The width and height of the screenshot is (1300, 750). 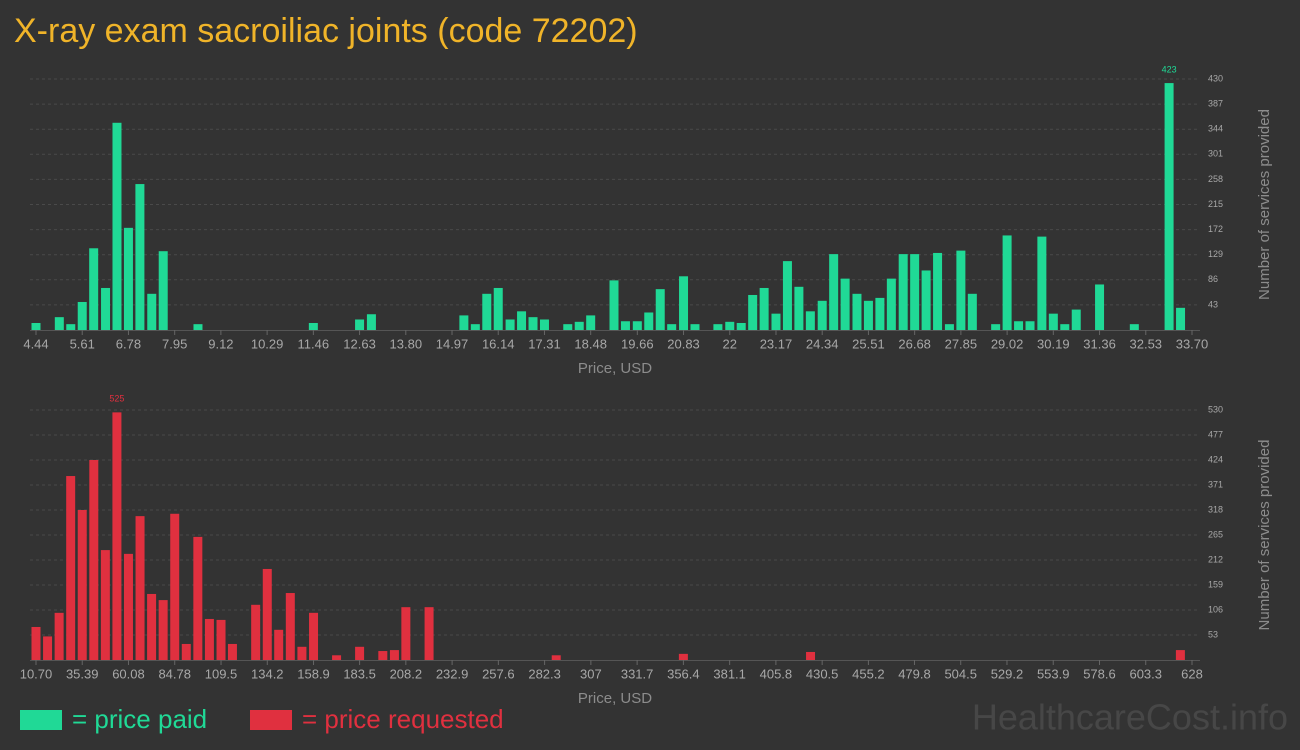 I want to click on x-tick-label: 183.5, so click(x=359, y=673).